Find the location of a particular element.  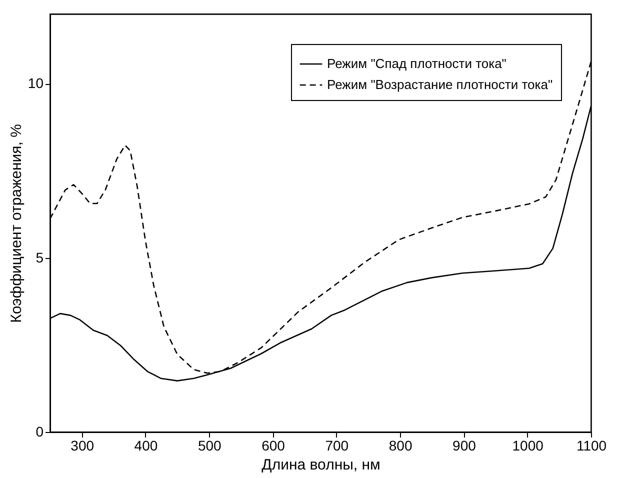

x-tick-label: 600 is located at coordinates (274, 446).